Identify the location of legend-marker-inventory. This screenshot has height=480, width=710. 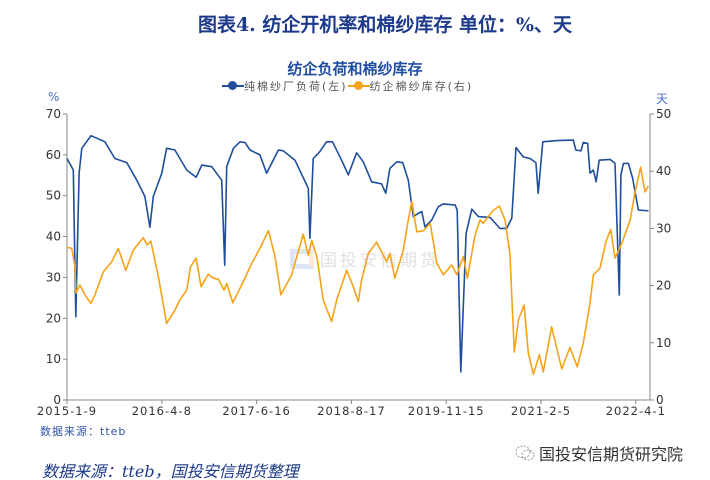
(358, 86).